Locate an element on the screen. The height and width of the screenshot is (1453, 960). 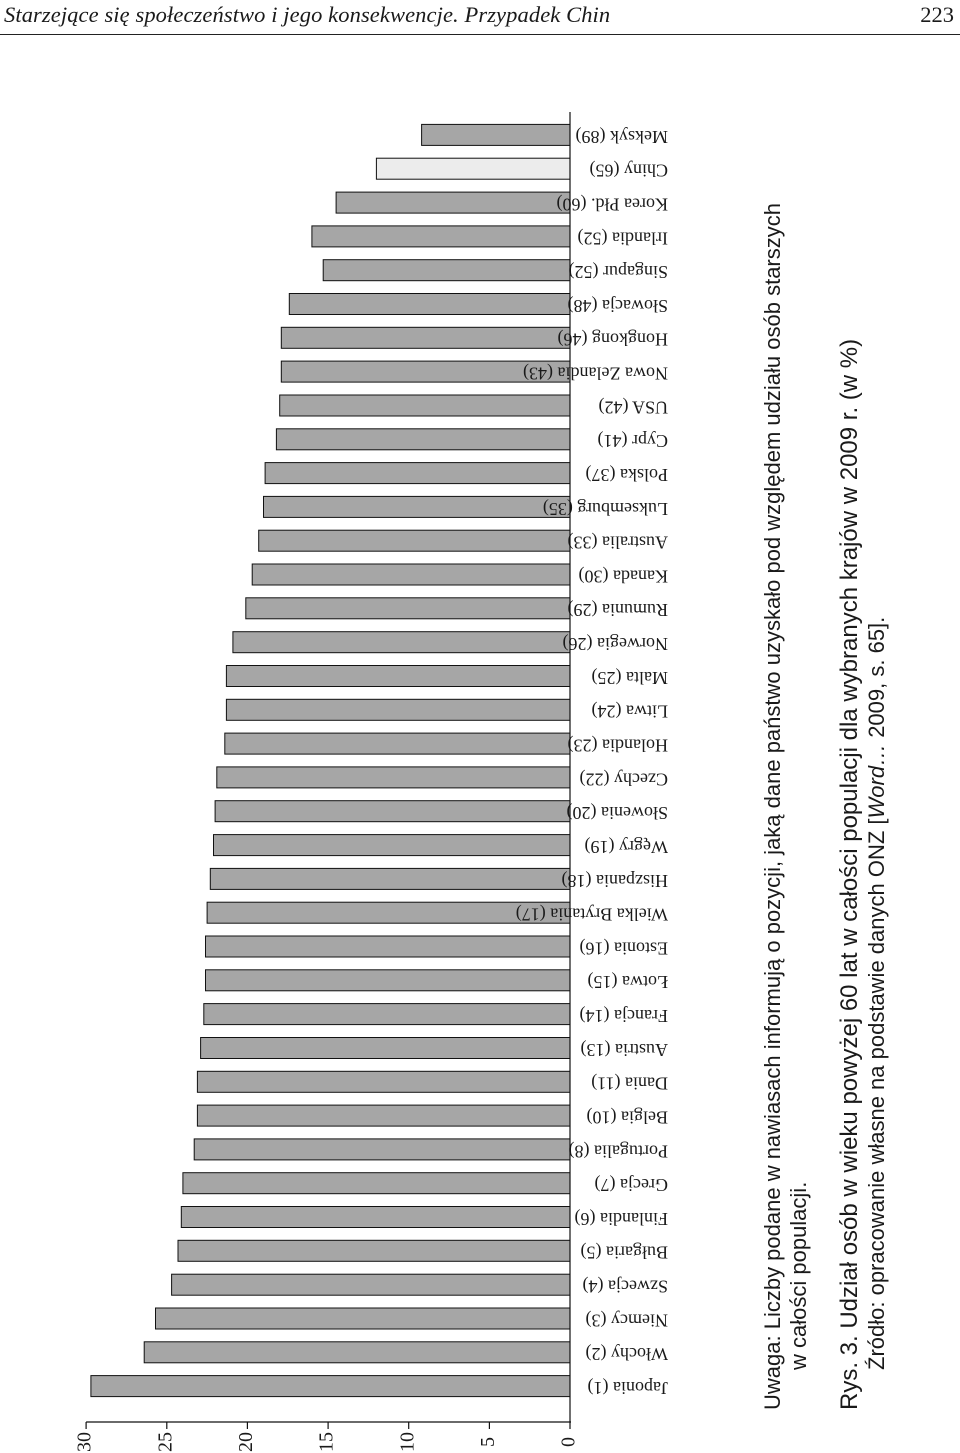
bar-japonia is located at coordinates (330, 1386).